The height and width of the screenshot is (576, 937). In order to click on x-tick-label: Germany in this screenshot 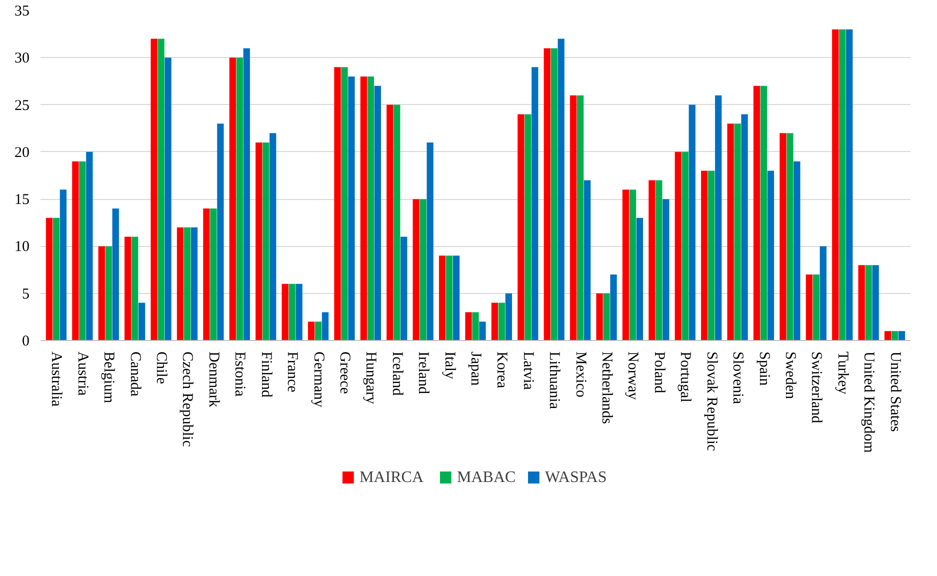, I will do `click(318, 380)`.